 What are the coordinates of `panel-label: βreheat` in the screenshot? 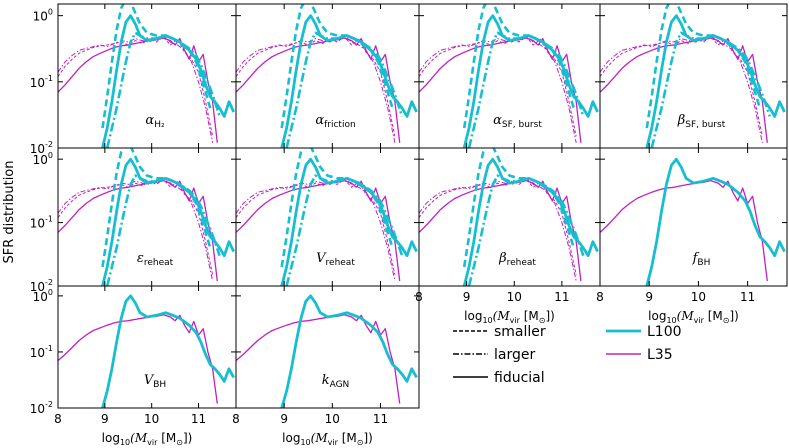 It's located at (517, 259).